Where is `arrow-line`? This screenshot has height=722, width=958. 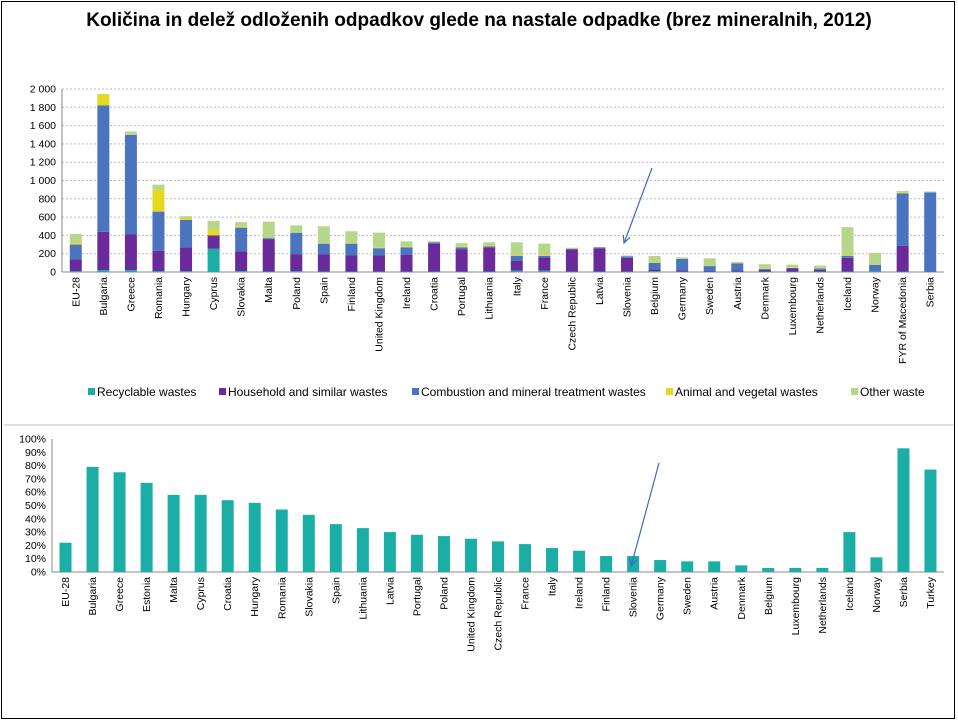 arrow-line is located at coordinates (645, 514).